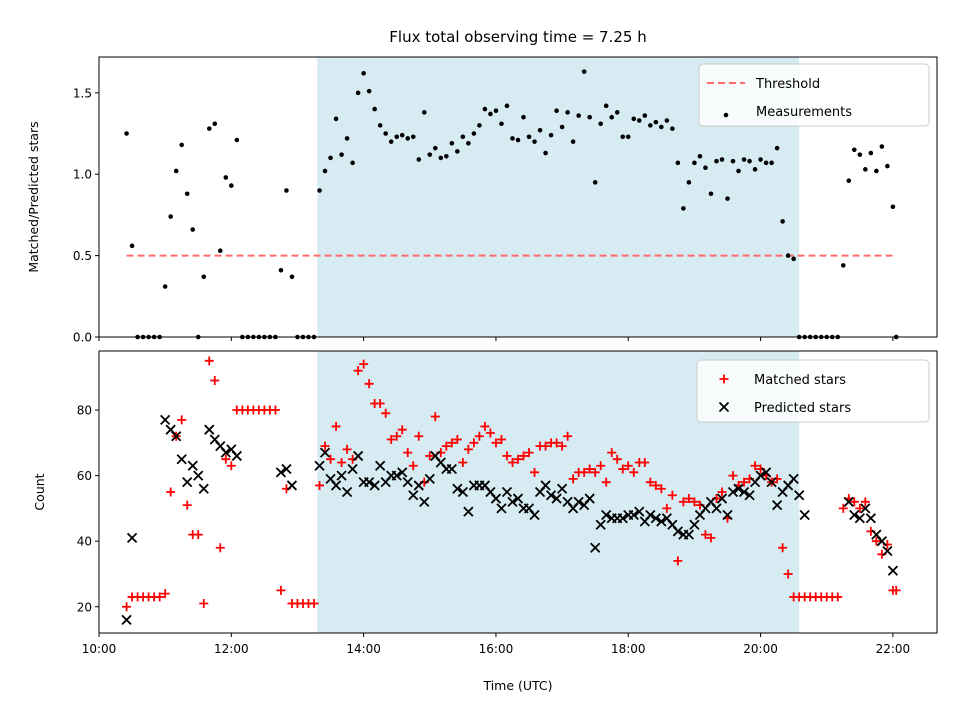 The image size is (960, 720). What do you see at coordinates (88, 509) in the screenshot?
I see `bottom-y-ticks: 20 40 60 80` at bounding box center [88, 509].